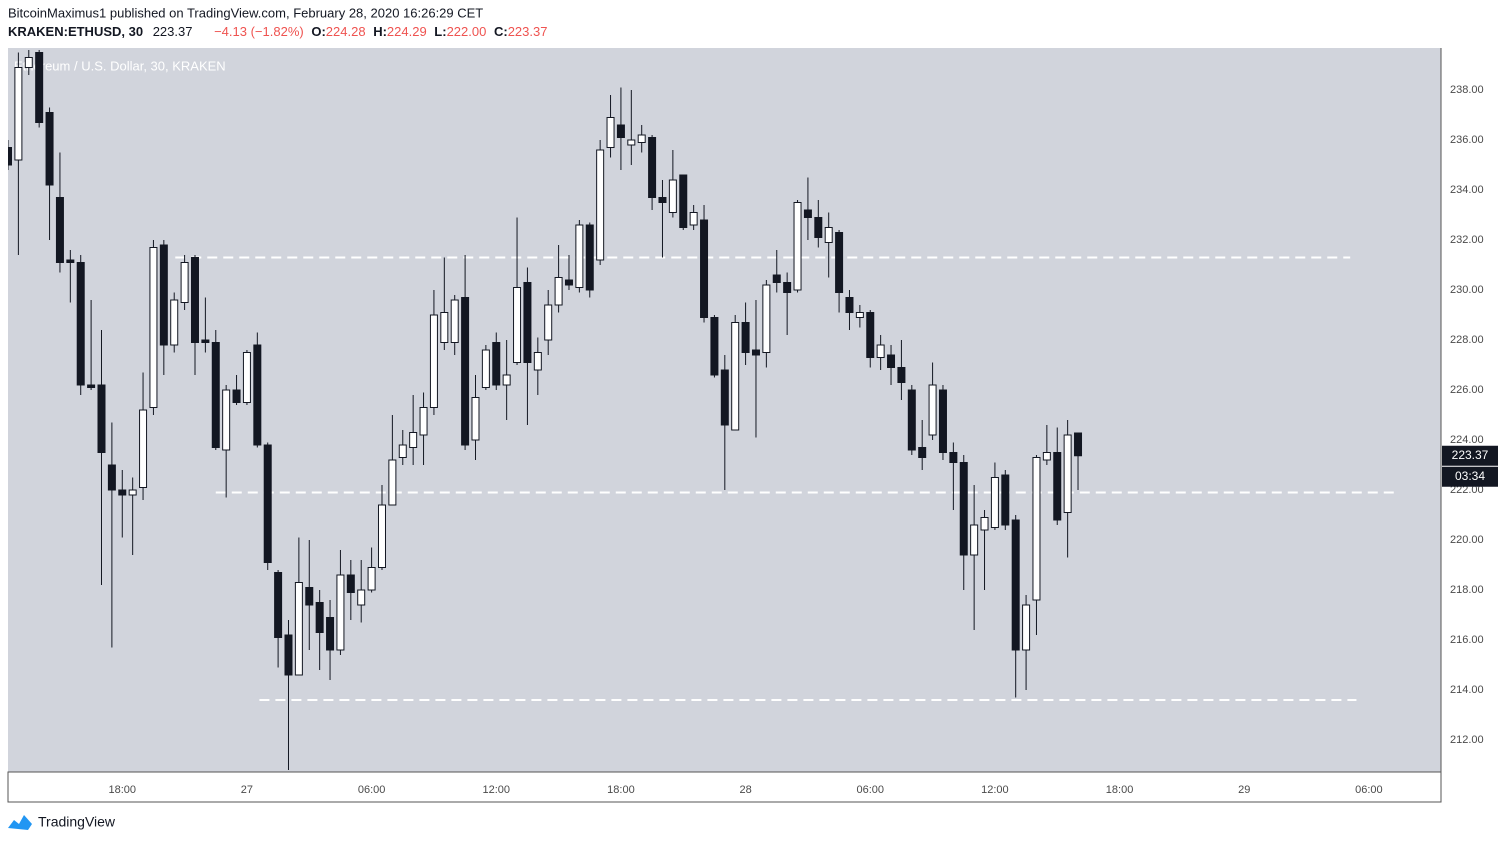 The width and height of the screenshot is (1507, 844). Describe the element at coordinates (1467, 590) in the screenshot. I see `y-tick-label: 218.00` at that location.